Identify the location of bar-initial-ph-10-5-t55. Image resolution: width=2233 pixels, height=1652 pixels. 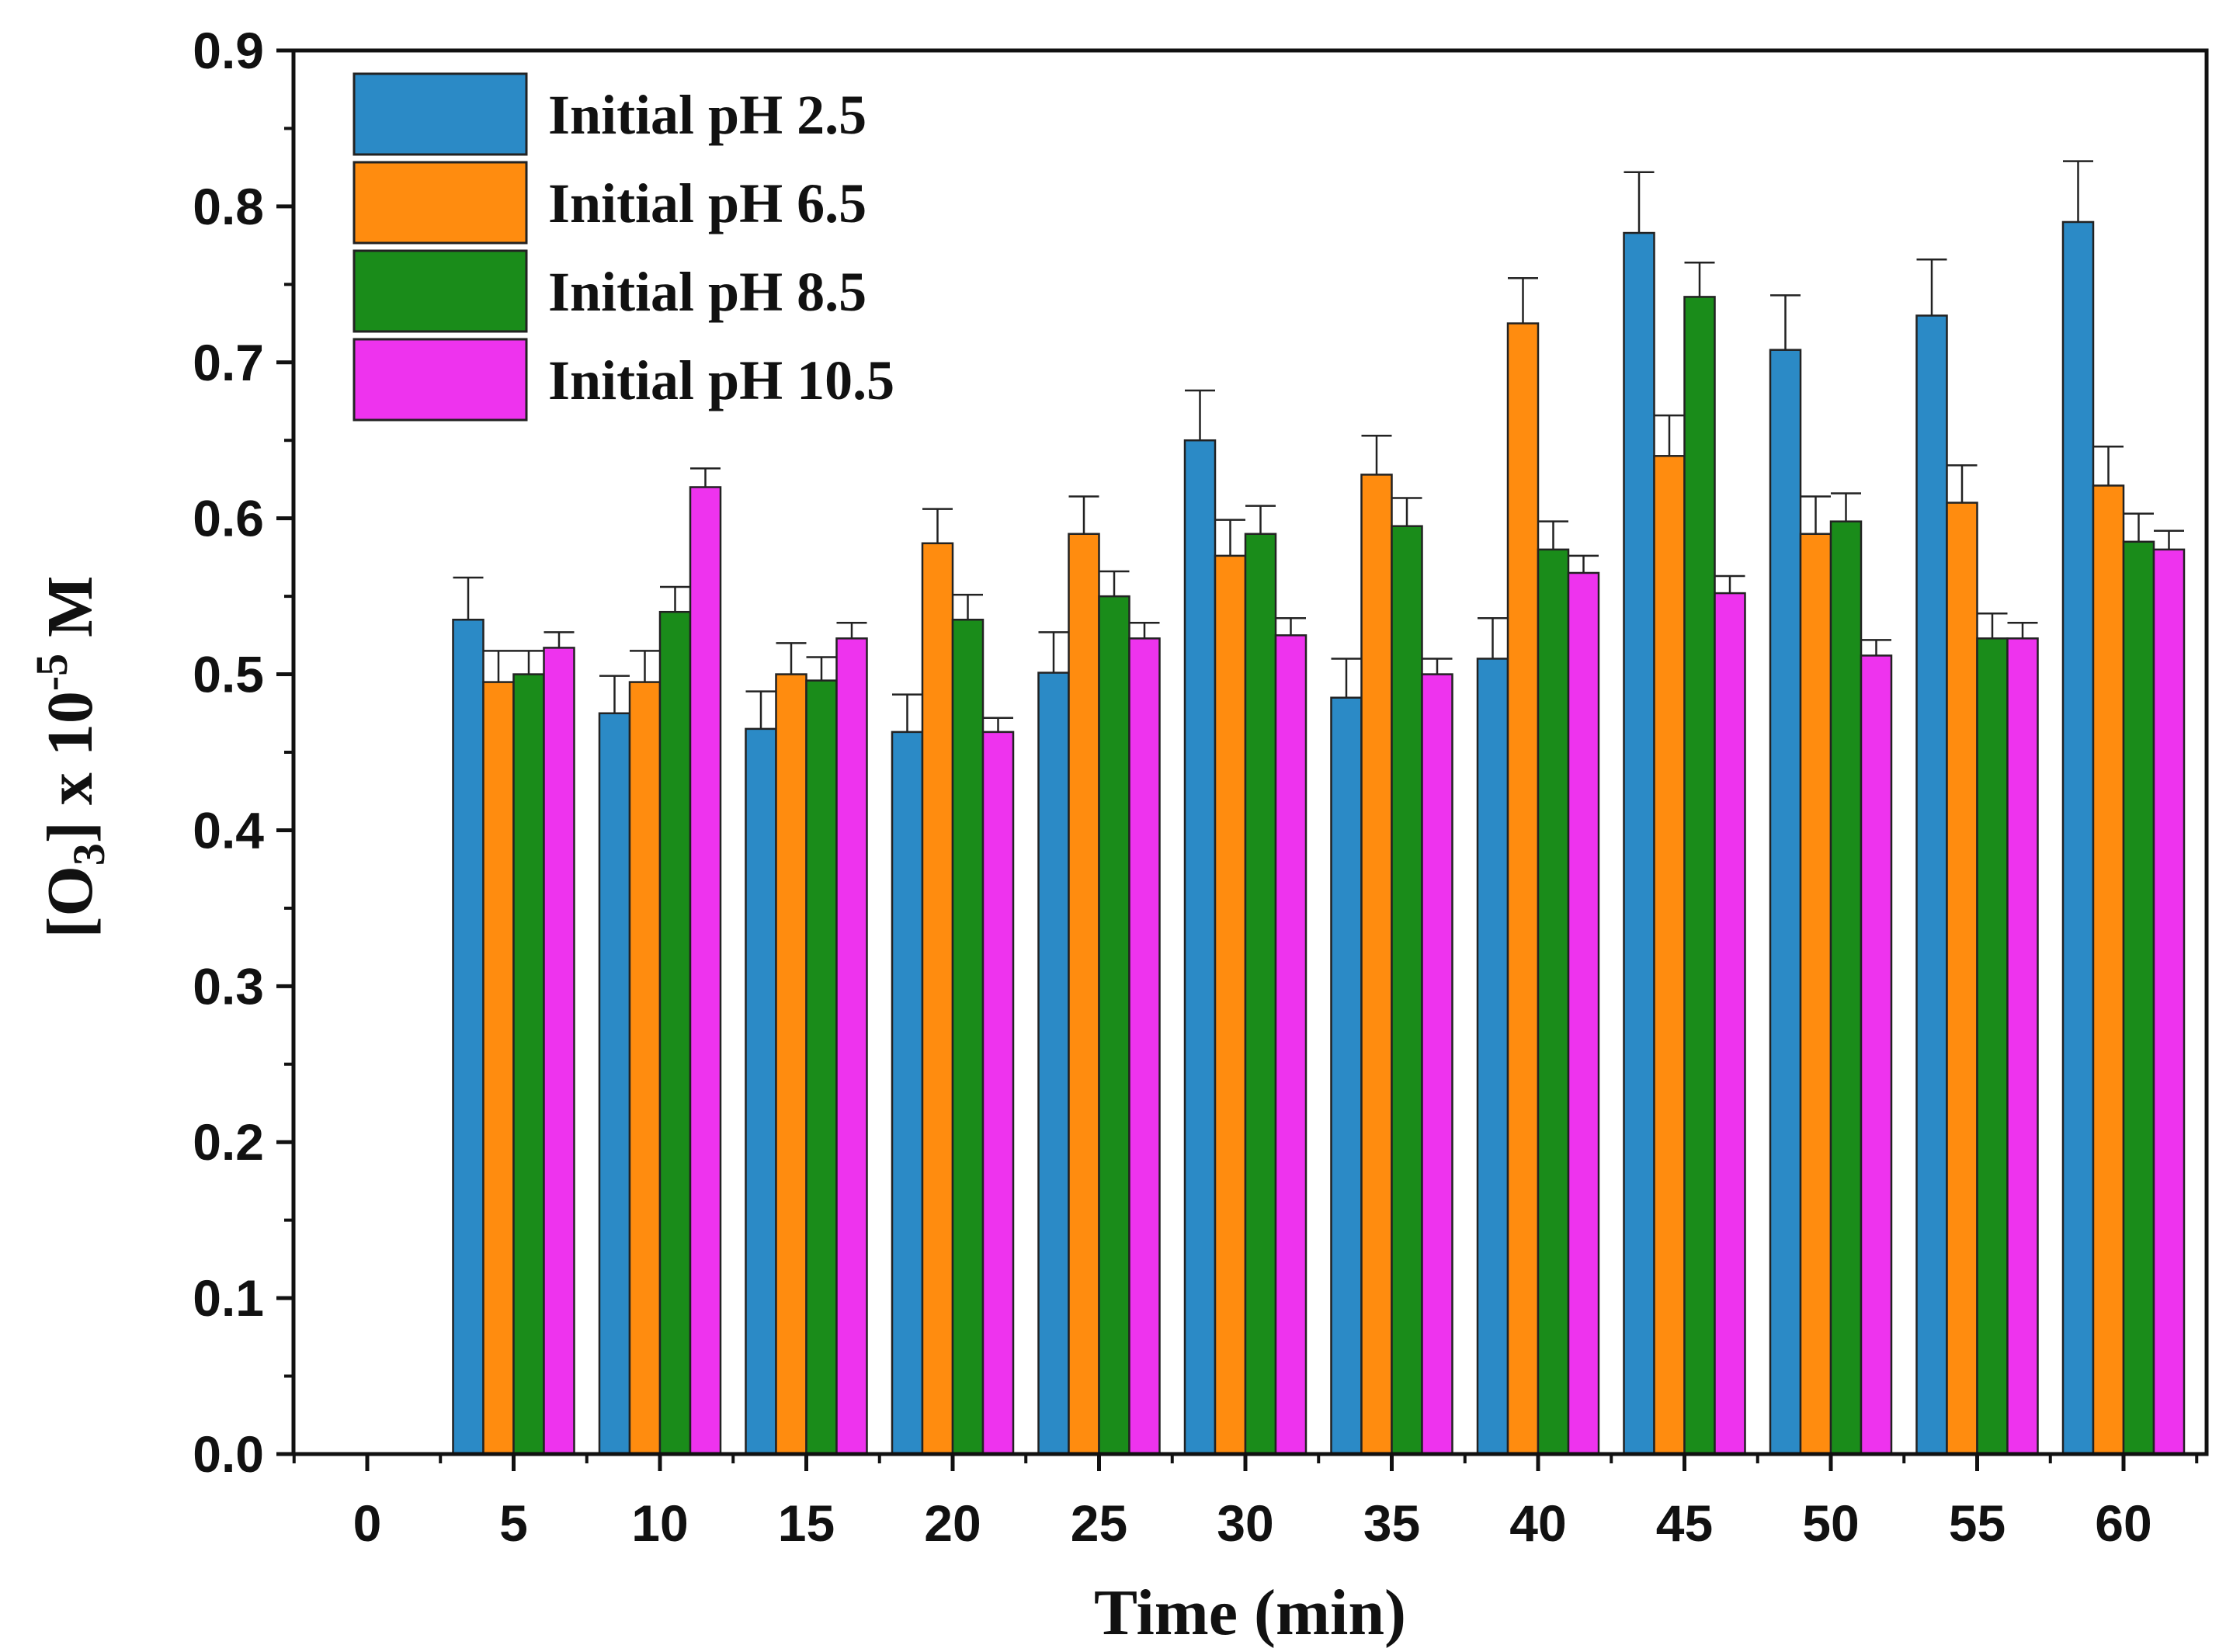
(2022, 1046).